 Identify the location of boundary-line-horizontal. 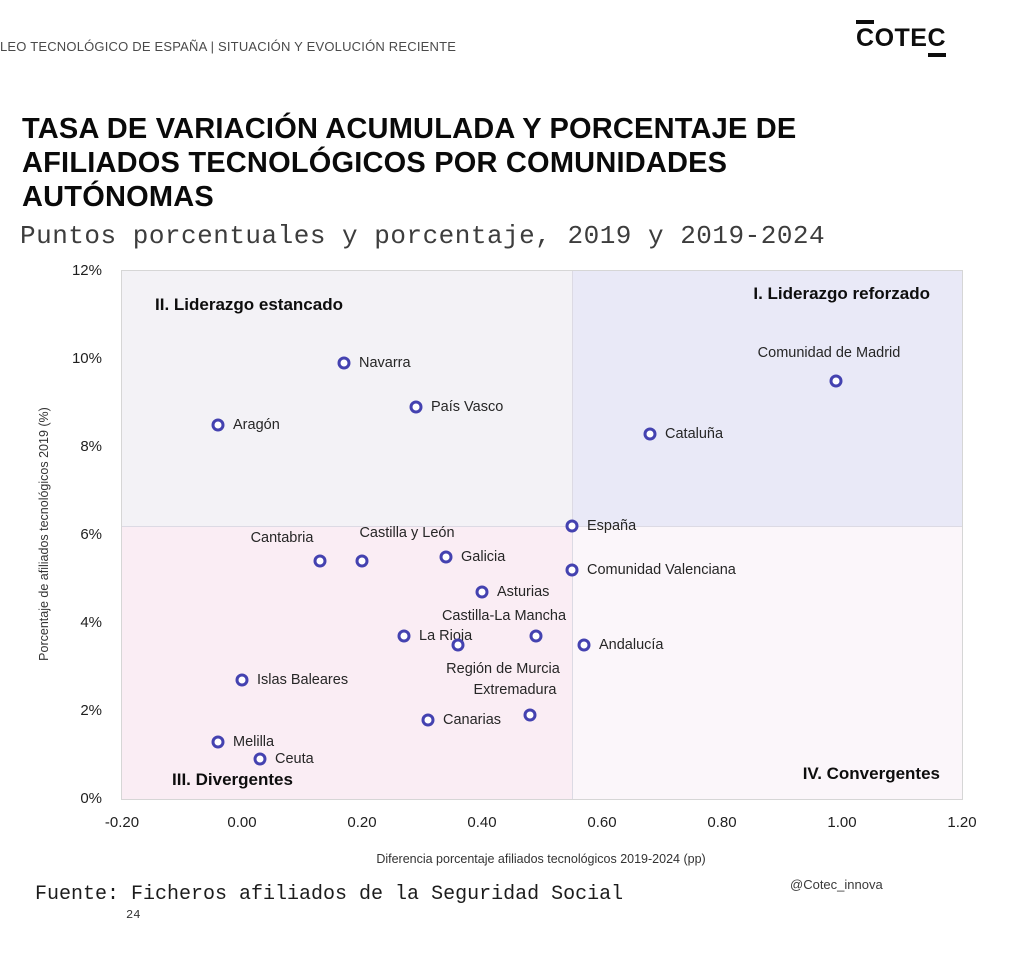
(542, 526).